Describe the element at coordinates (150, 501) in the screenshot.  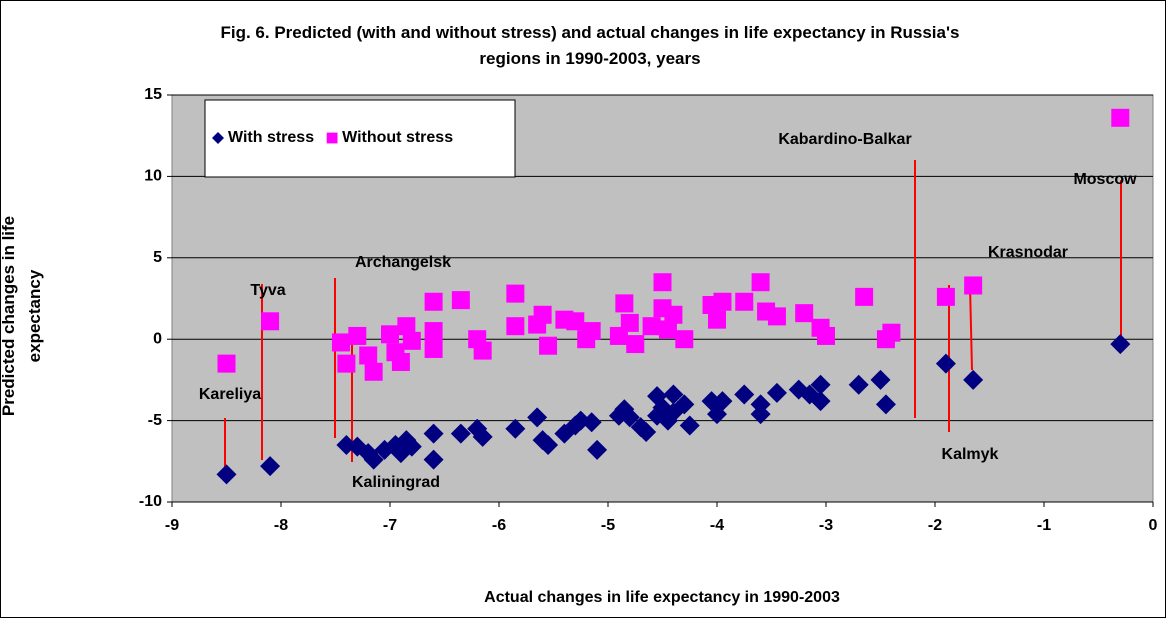
I see `y-tick-label: -10` at that location.